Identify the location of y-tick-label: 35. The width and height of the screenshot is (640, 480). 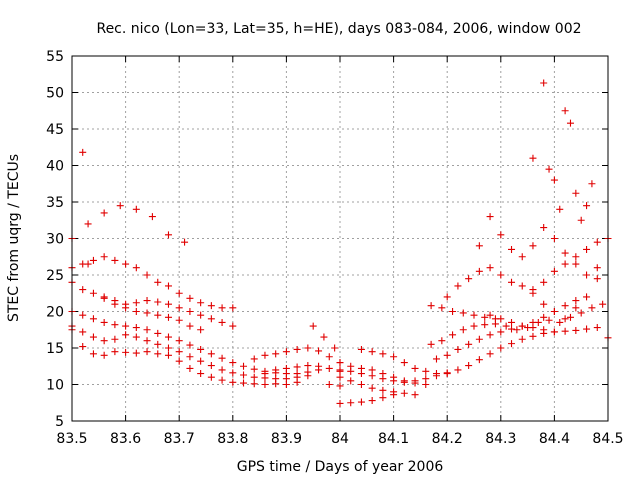
(55, 203).